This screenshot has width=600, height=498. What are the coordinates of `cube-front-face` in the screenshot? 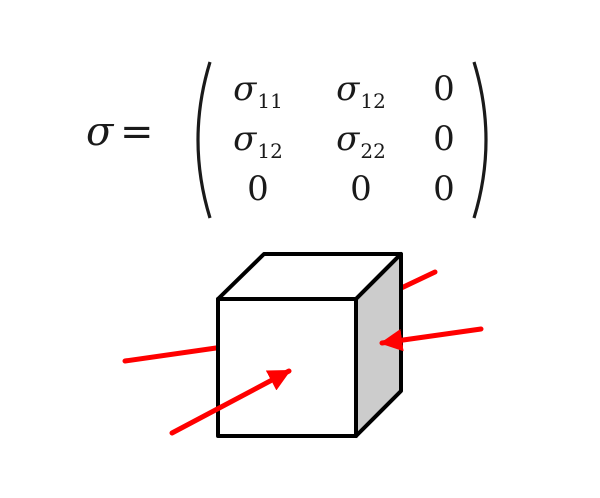 It's located at (287, 367).